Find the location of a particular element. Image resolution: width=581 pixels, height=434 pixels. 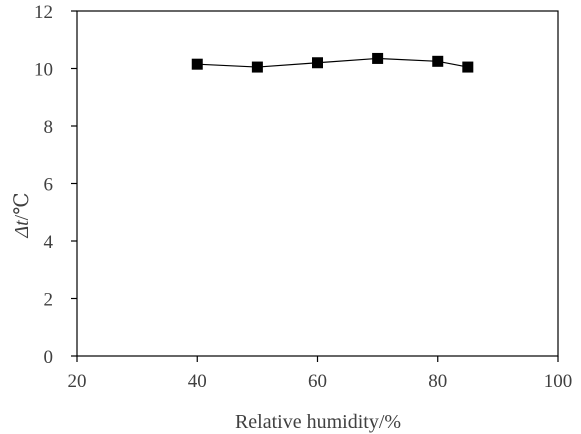

x-tick-label: 60 is located at coordinates (317, 381).